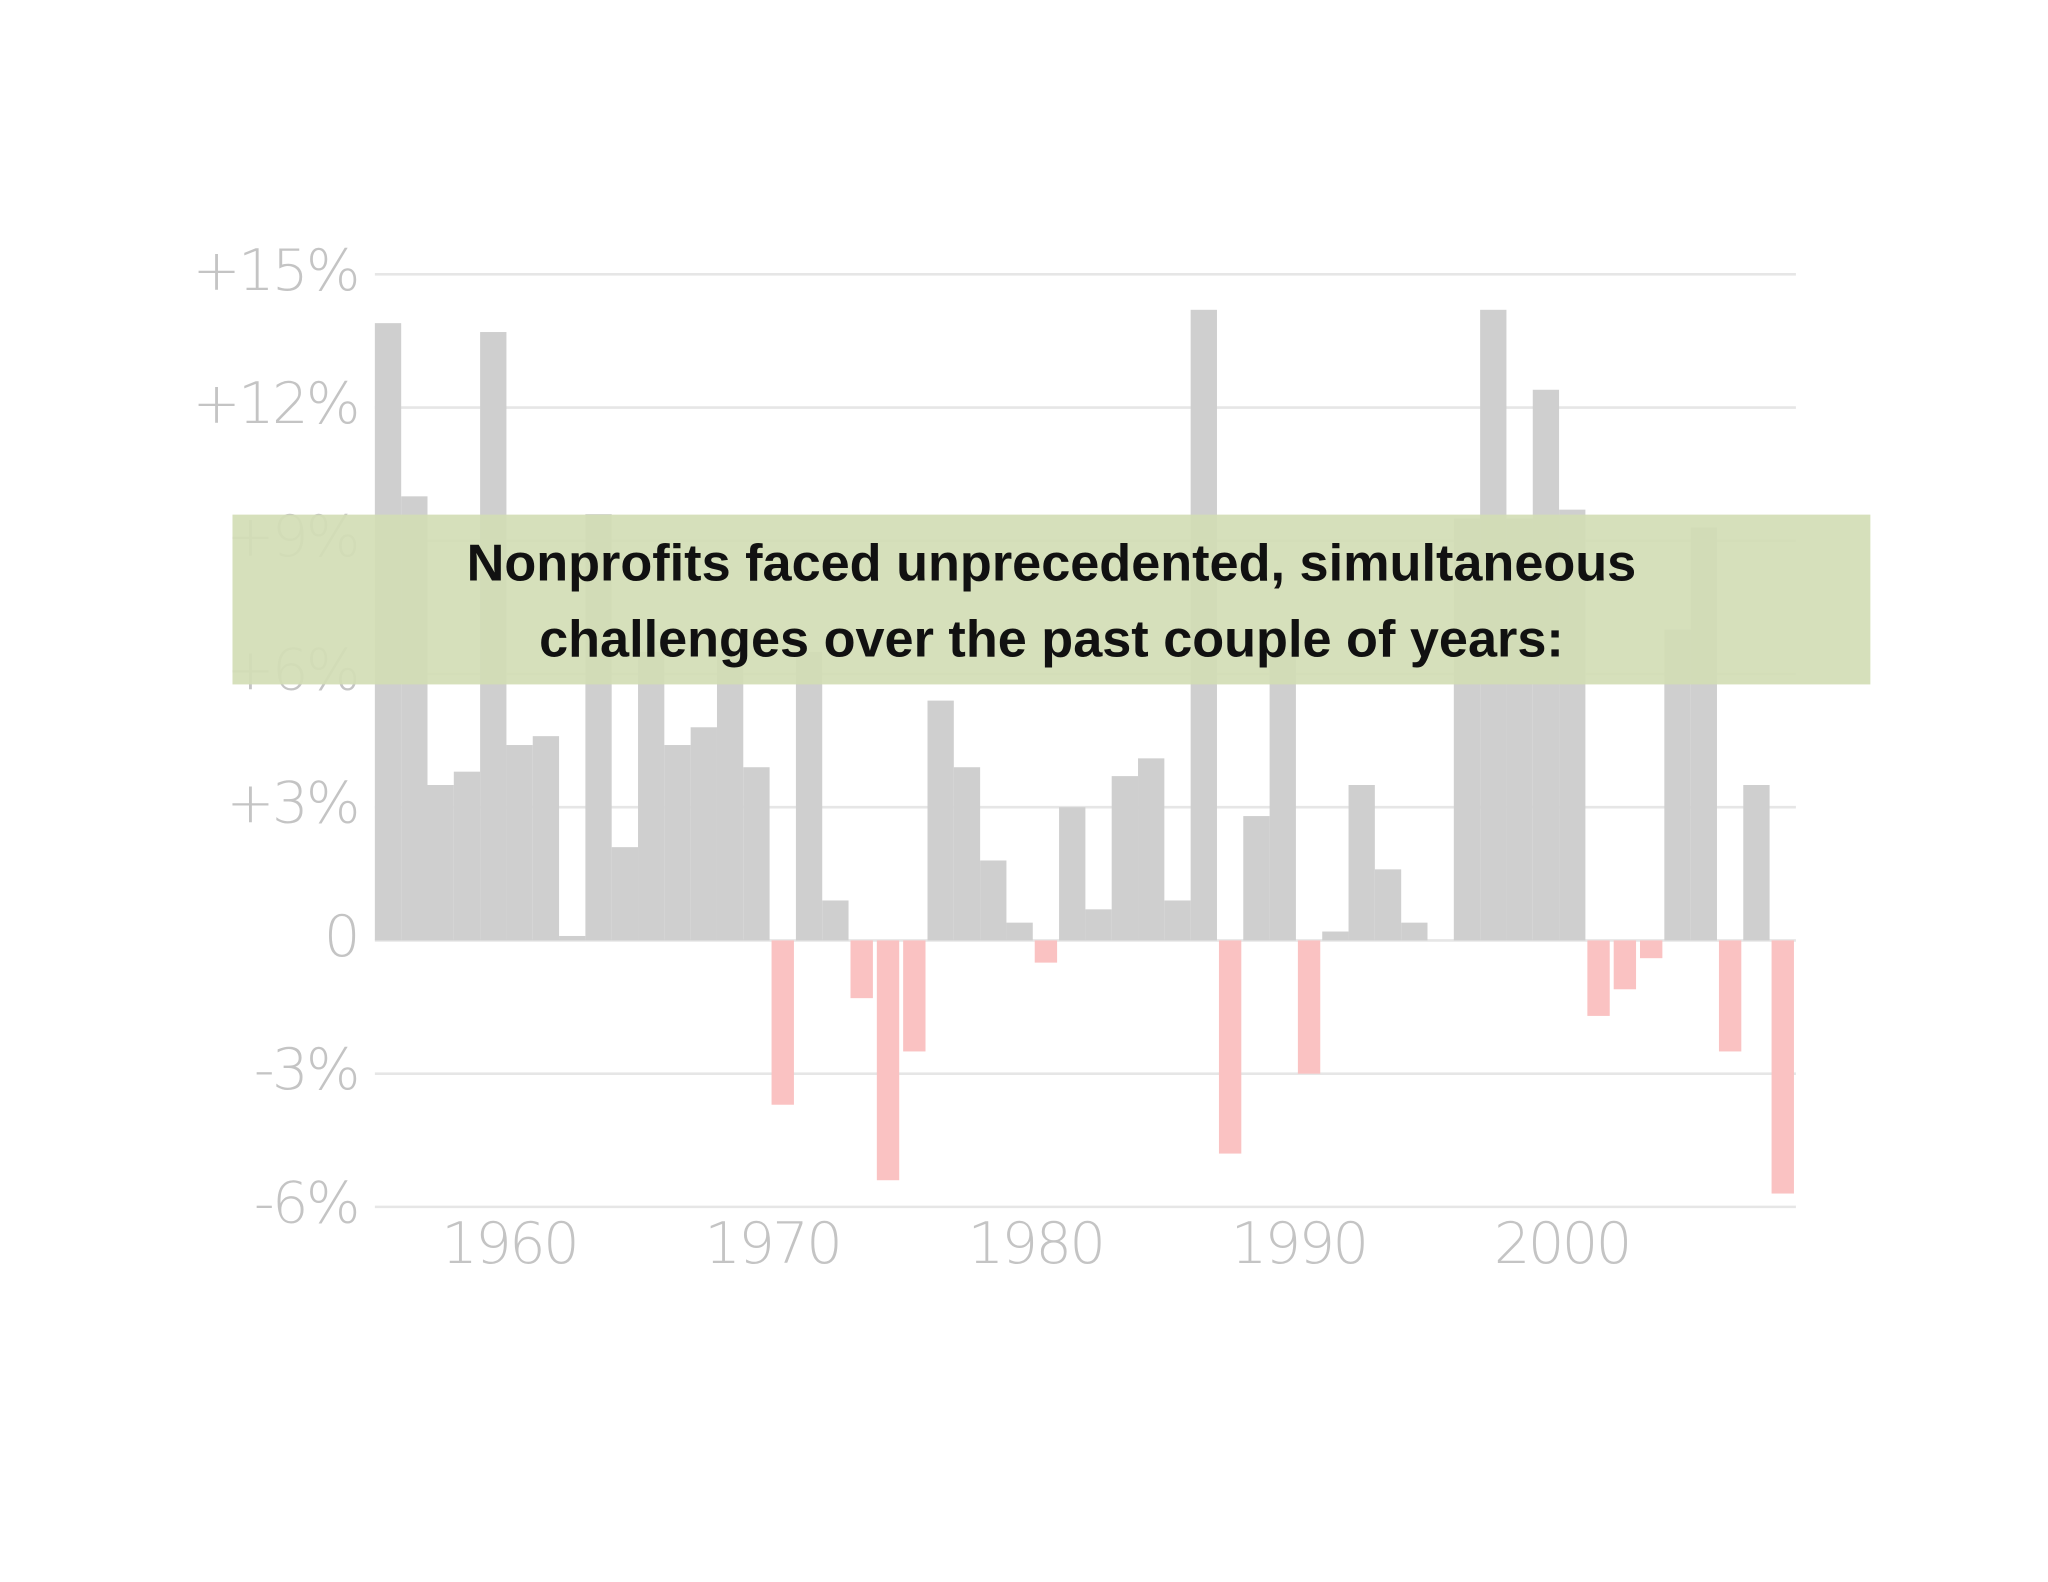 Image resolution: width=2048 pixels, height=1582 pixels. Describe the element at coordinates (341, 936) in the screenshot. I see `y-tick-label: 0` at that location.